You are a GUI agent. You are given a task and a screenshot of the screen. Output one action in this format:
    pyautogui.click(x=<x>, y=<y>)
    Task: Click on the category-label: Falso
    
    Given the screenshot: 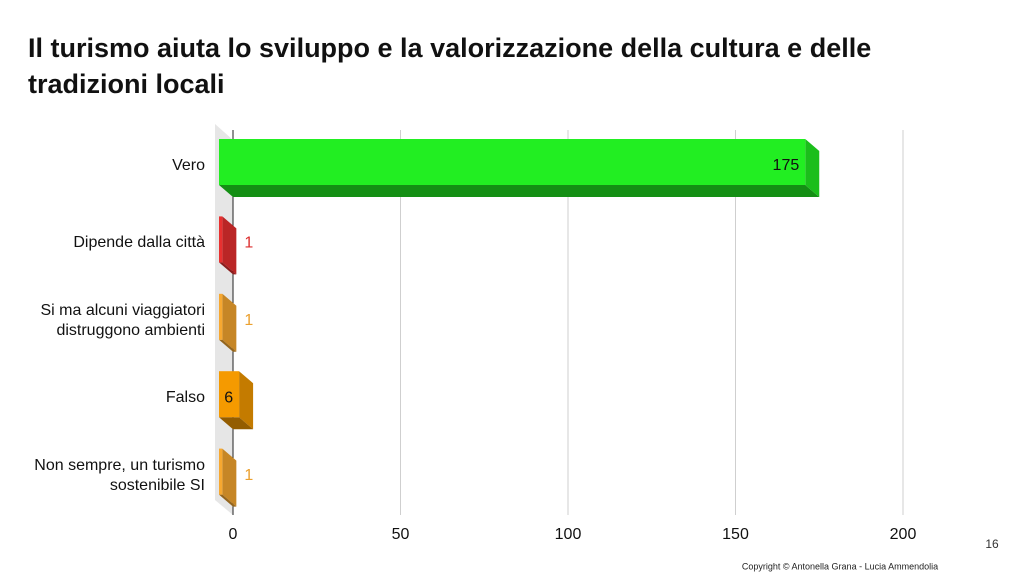 What is the action you would take?
    pyautogui.click(x=185, y=398)
    